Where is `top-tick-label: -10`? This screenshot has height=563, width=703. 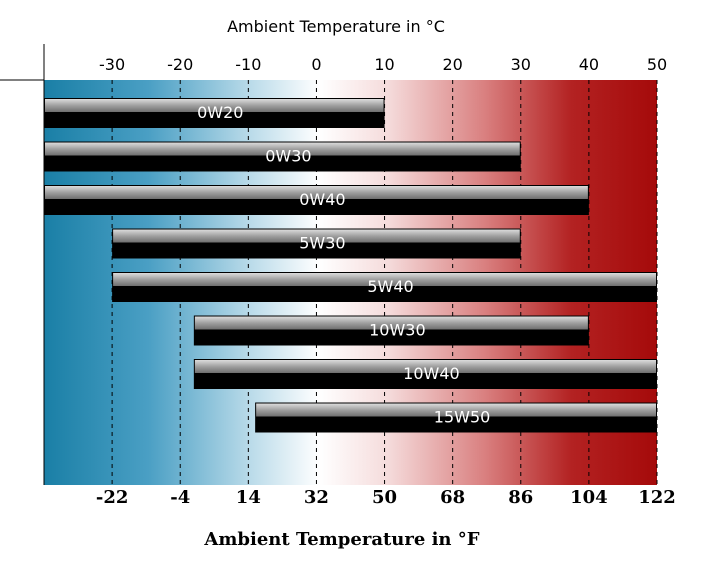 top-tick-label: -10 is located at coordinates (248, 64).